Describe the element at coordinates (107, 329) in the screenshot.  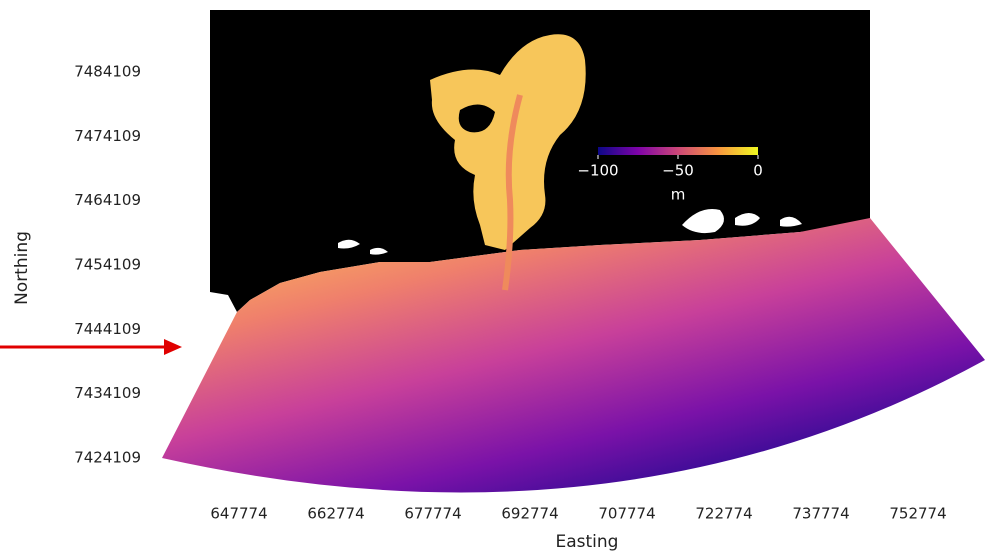
I see `y-tick-label: 7444109` at that location.